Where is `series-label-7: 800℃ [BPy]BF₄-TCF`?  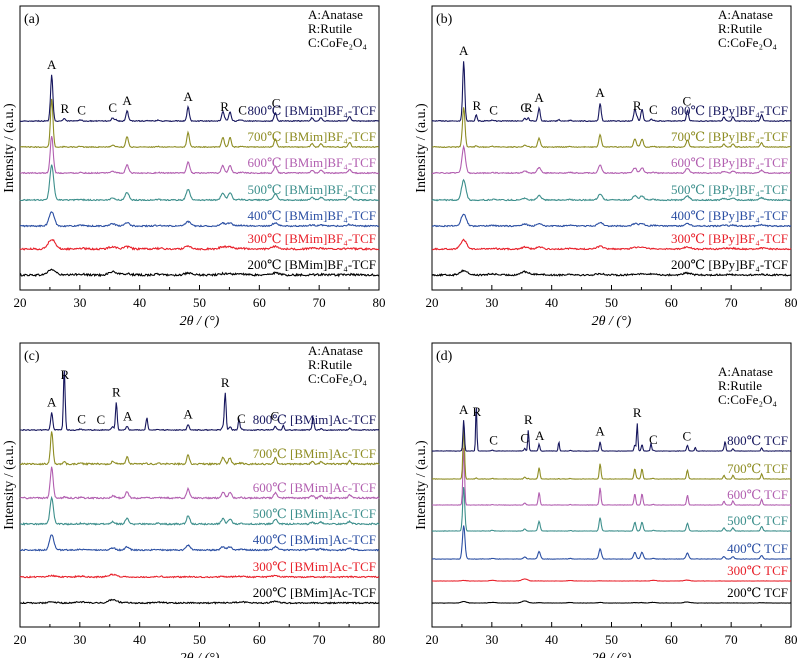 series-label-7: 800℃ [BPy]BF₄-TCF is located at coordinates (729, 110).